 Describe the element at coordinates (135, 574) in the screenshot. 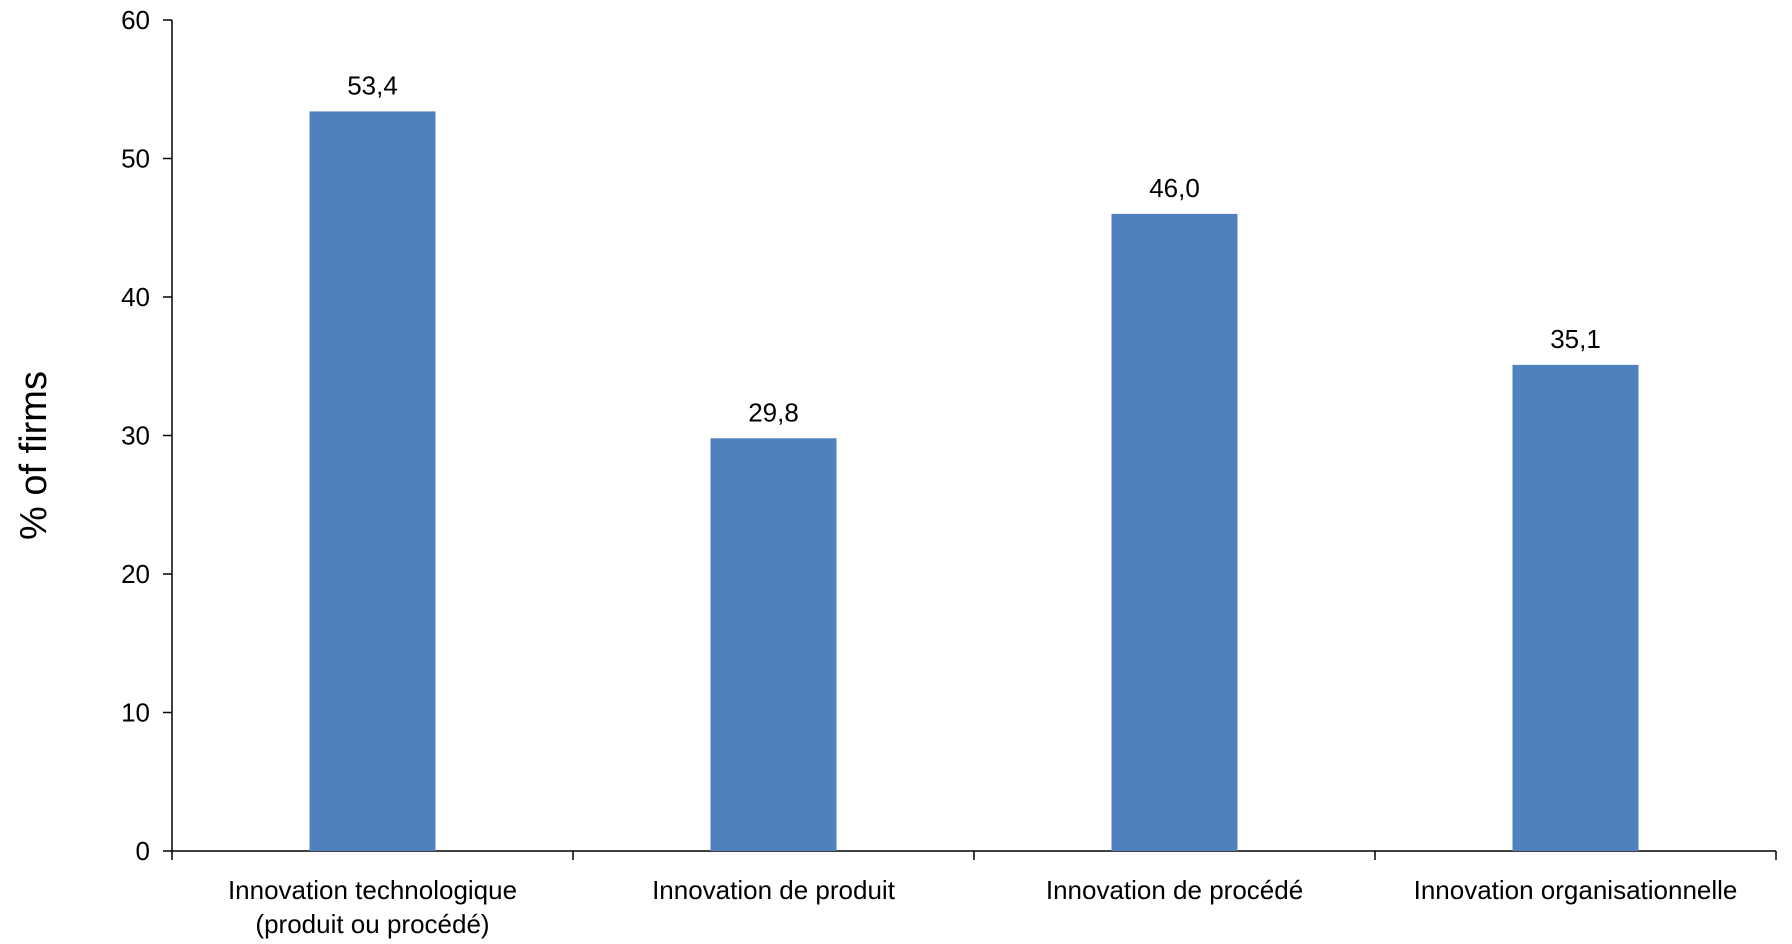

I see `y-tick-label: 20` at that location.